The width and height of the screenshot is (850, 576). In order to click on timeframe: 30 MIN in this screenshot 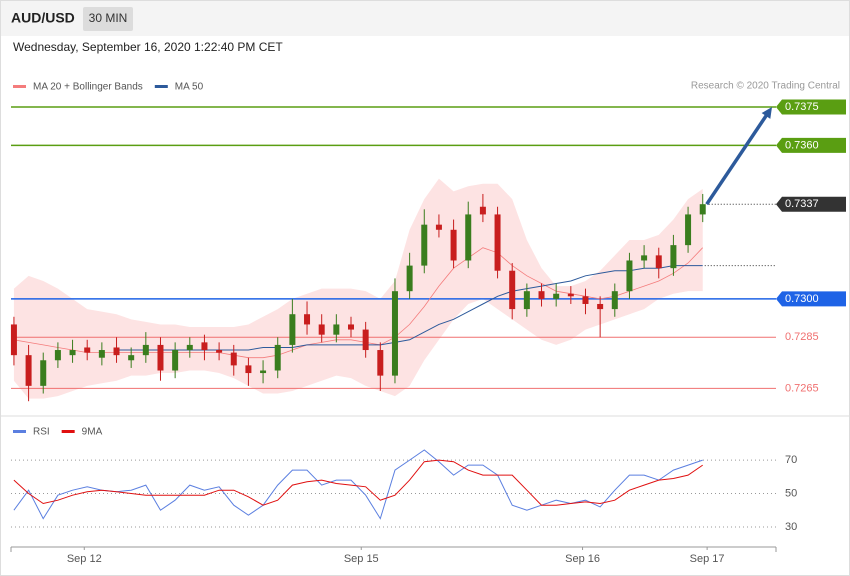, I will do `click(108, 18)`.